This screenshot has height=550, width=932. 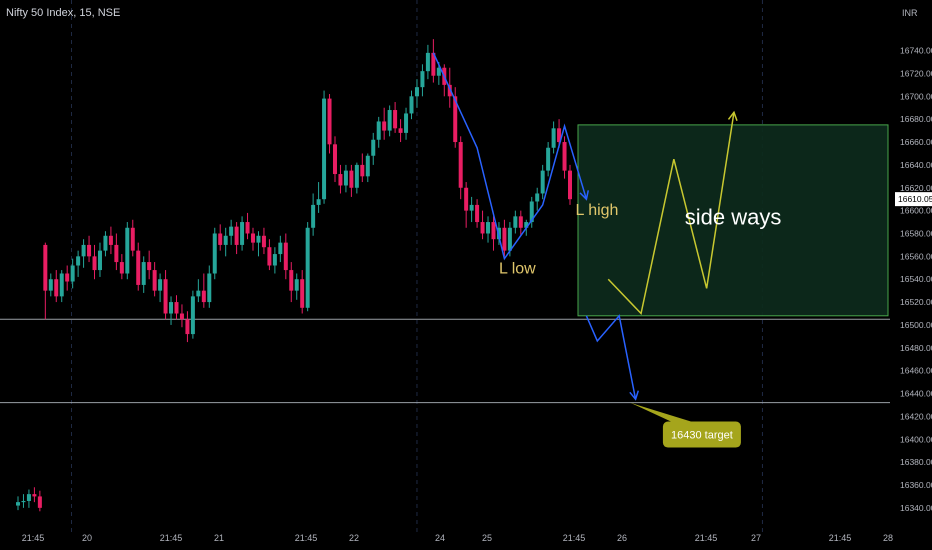 What do you see at coordinates (916, 51) in the screenshot?
I see `y-tick-label: 16740.00` at bounding box center [916, 51].